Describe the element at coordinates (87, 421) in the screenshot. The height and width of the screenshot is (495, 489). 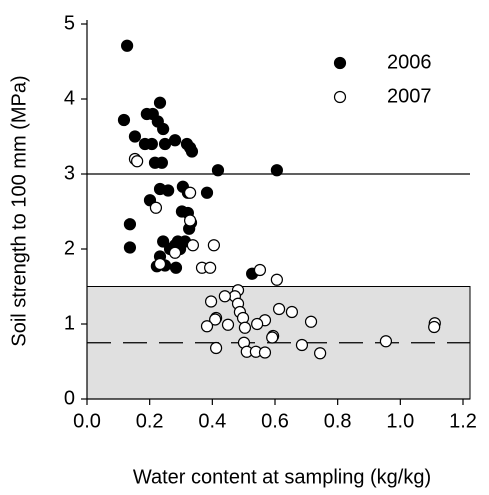
I see `x-tick-label: 0.0` at that location.